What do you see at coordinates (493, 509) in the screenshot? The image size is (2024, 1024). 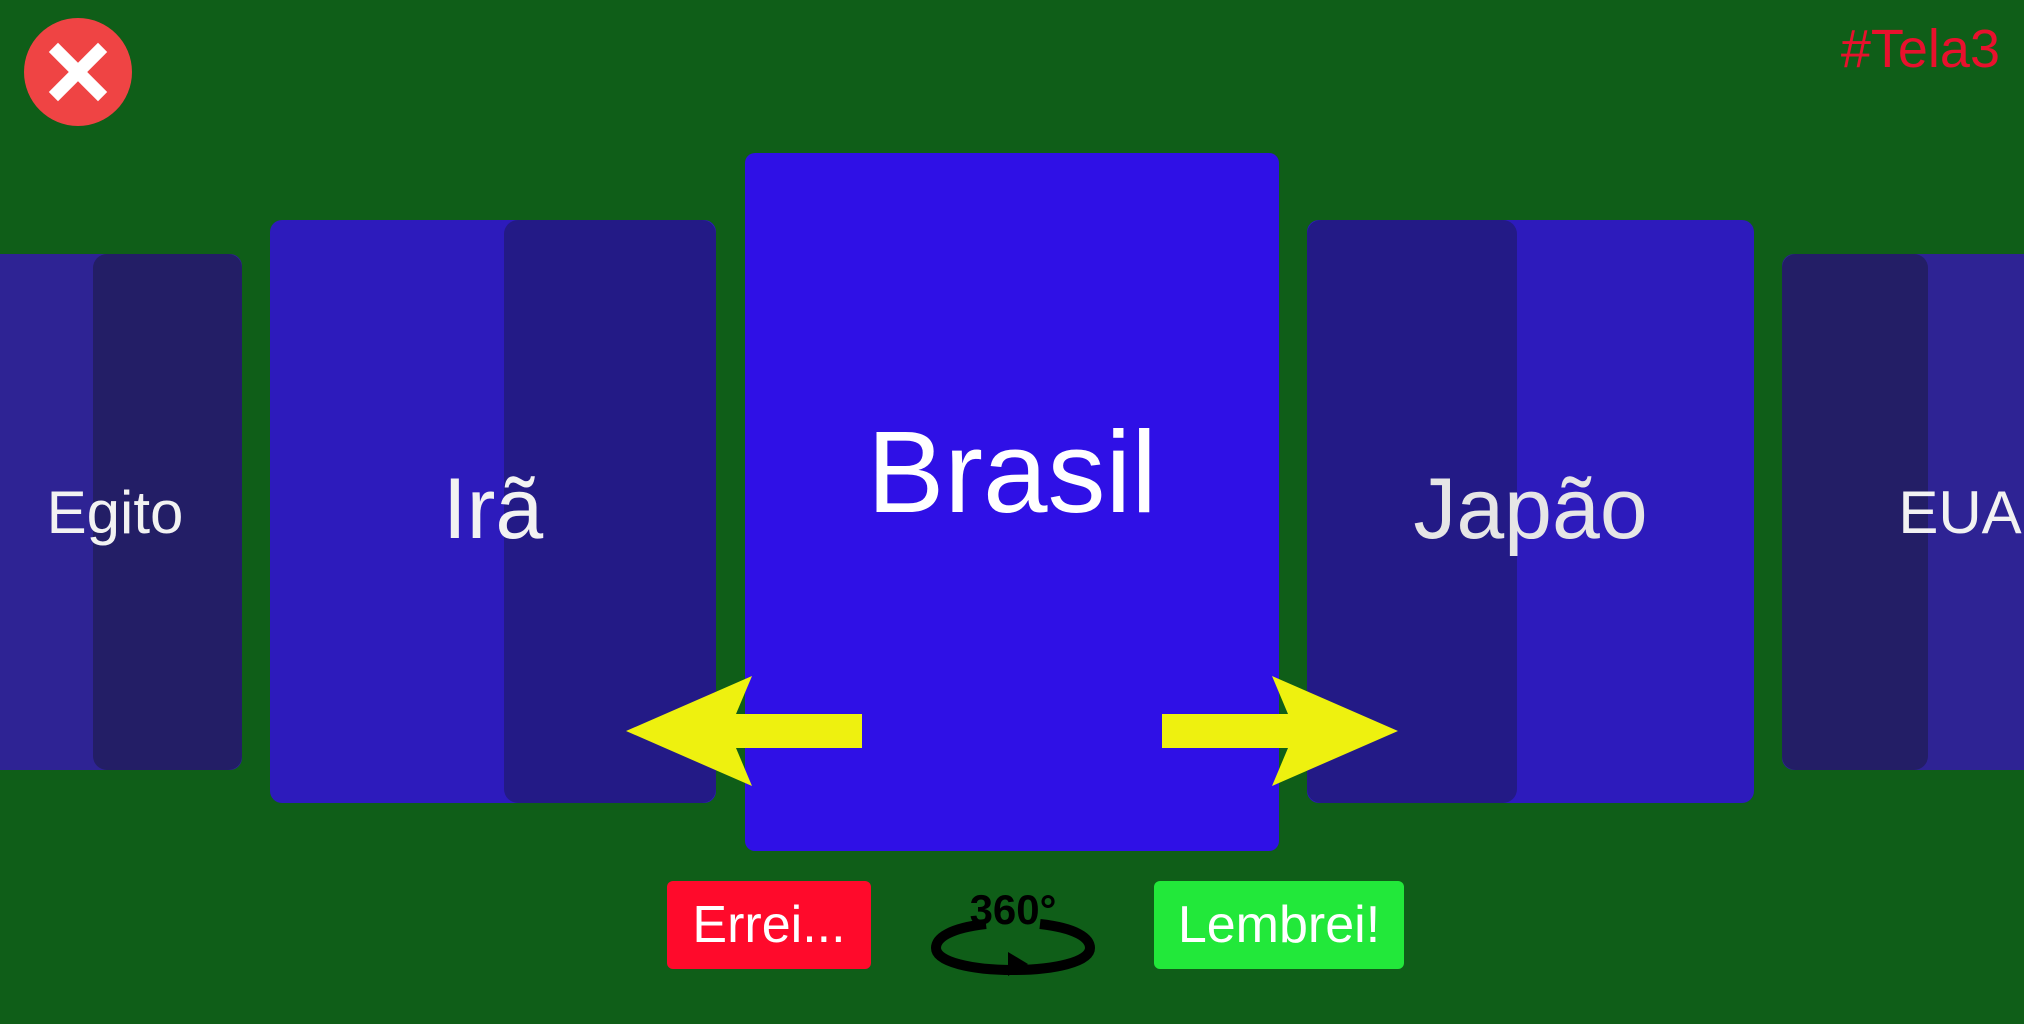 I see `card-label: Irã` at bounding box center [493, 509].